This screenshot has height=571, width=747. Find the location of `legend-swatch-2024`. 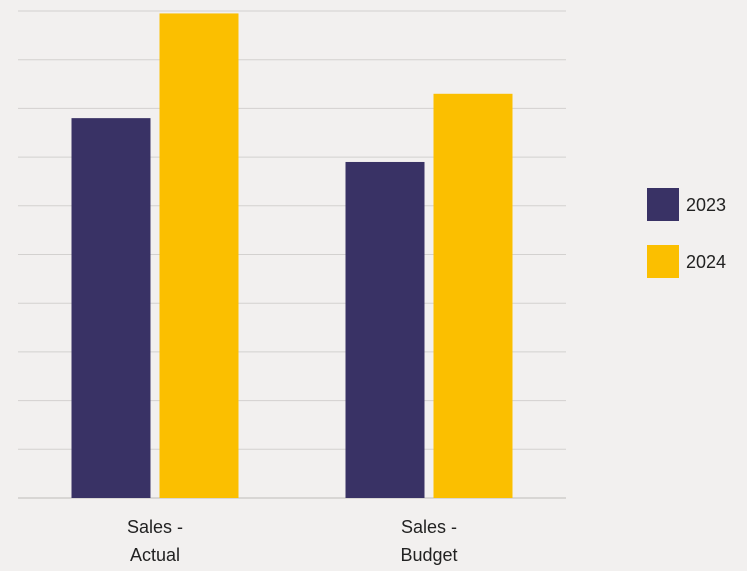

legend-swatch-2024 is located at coordinates (663, 261).